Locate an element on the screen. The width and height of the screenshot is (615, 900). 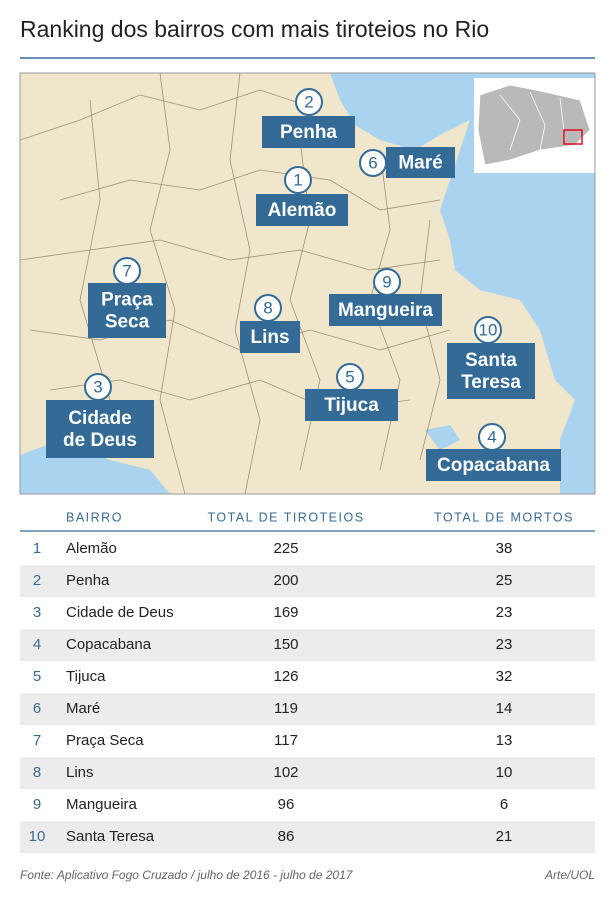
deaths-cell: 6 is located at coordinates (504, 804).